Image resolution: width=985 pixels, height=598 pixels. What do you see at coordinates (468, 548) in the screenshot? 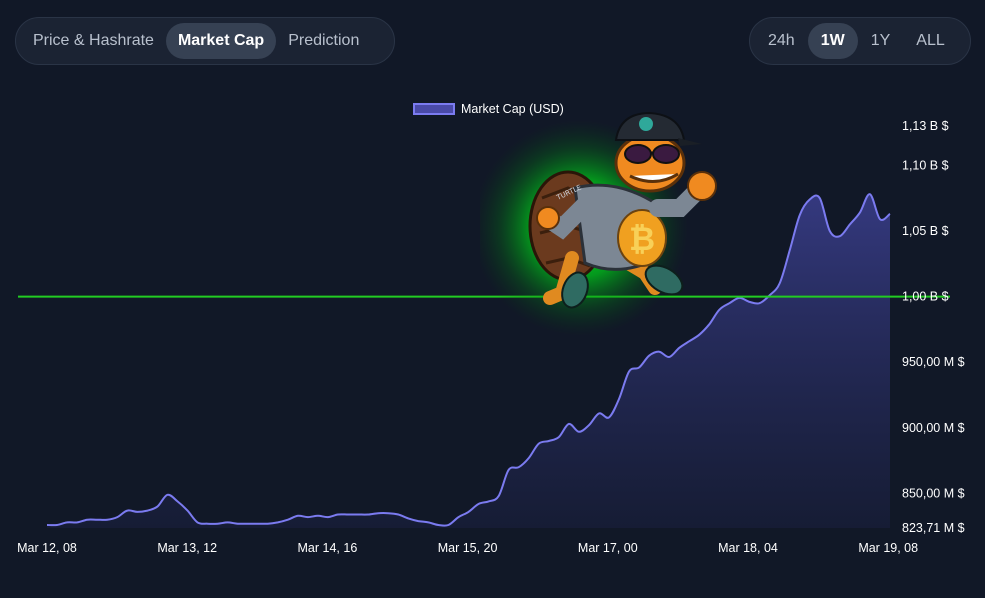
I see `x-tick-label: Mar 15, 20` at bounding box center [468, 548].